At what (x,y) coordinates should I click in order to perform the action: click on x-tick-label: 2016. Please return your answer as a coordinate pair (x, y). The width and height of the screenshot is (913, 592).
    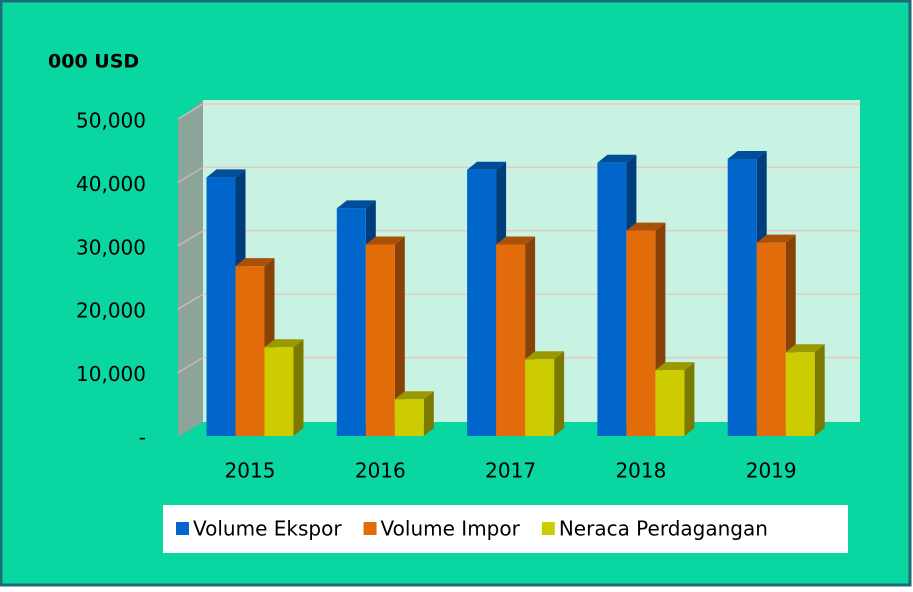
    Looking at the image, I should click on (380, 471).